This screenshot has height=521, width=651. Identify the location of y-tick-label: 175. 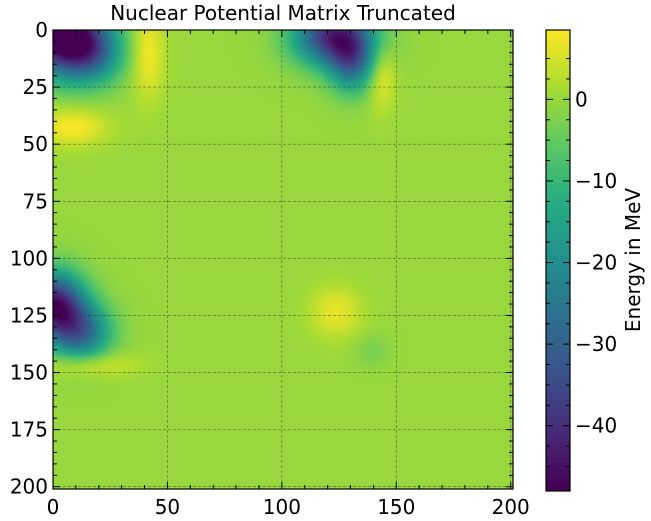
(29, 430).